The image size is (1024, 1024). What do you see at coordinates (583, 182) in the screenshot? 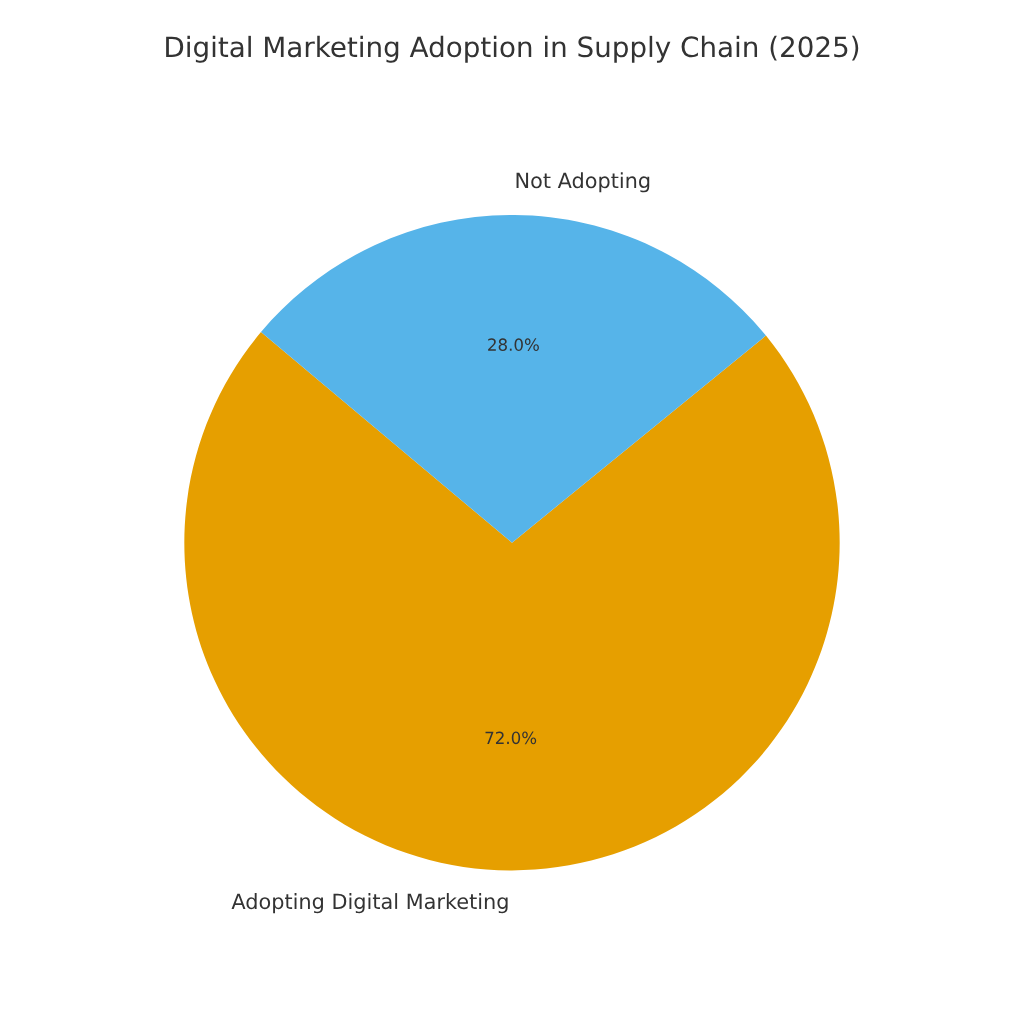
I see `slice-label: Not Adopting` at bounding box center [583, 182].